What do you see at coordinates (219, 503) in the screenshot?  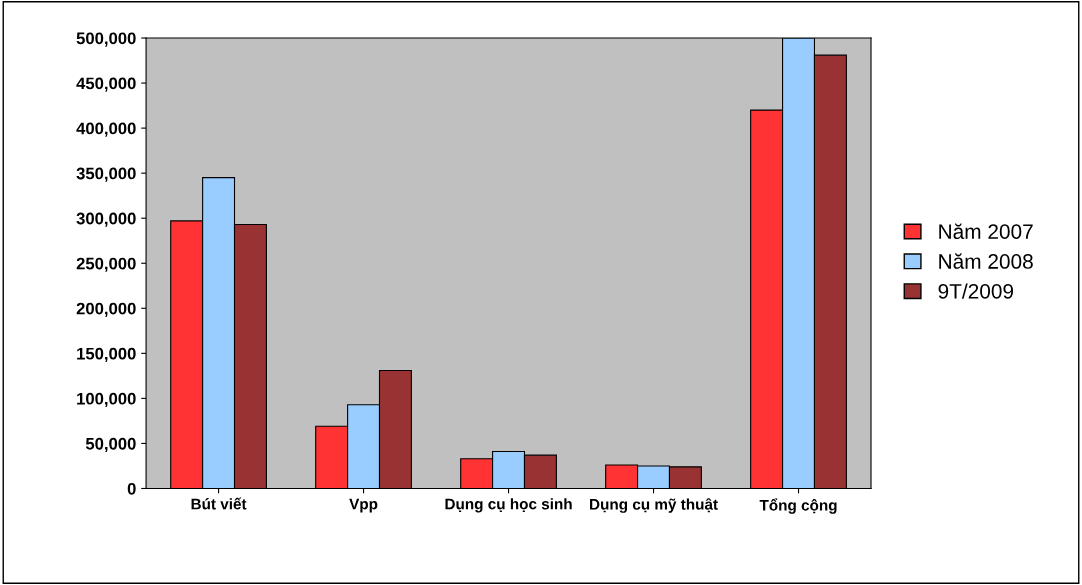 I see `x-tick-label: Bút viết` at bounding box center [219, 503].